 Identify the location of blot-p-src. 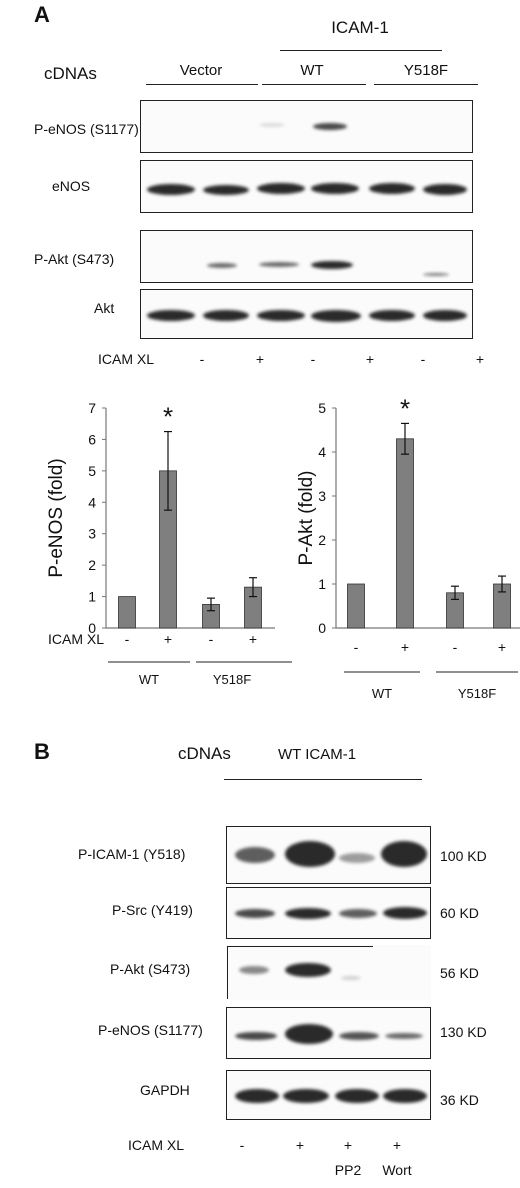
(328, 913).